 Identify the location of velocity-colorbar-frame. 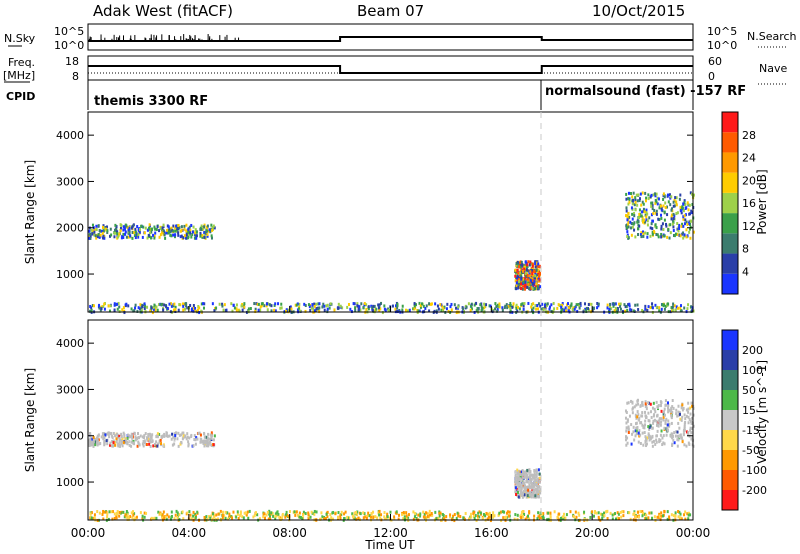
(730, 420).